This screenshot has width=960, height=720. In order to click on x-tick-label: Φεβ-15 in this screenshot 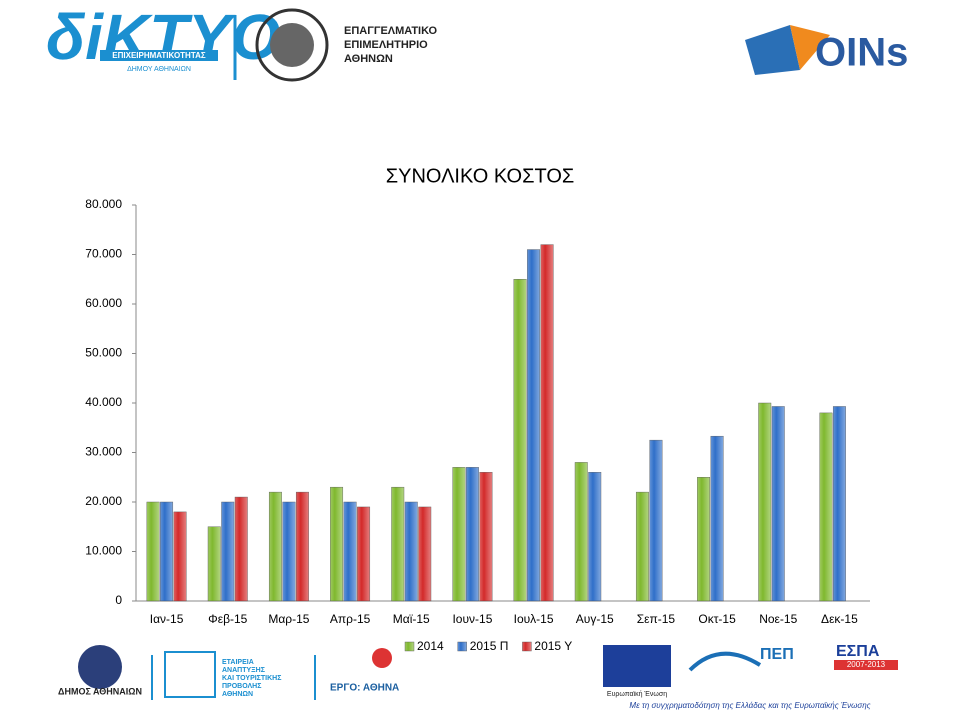, I will do `click(227, 619)`.